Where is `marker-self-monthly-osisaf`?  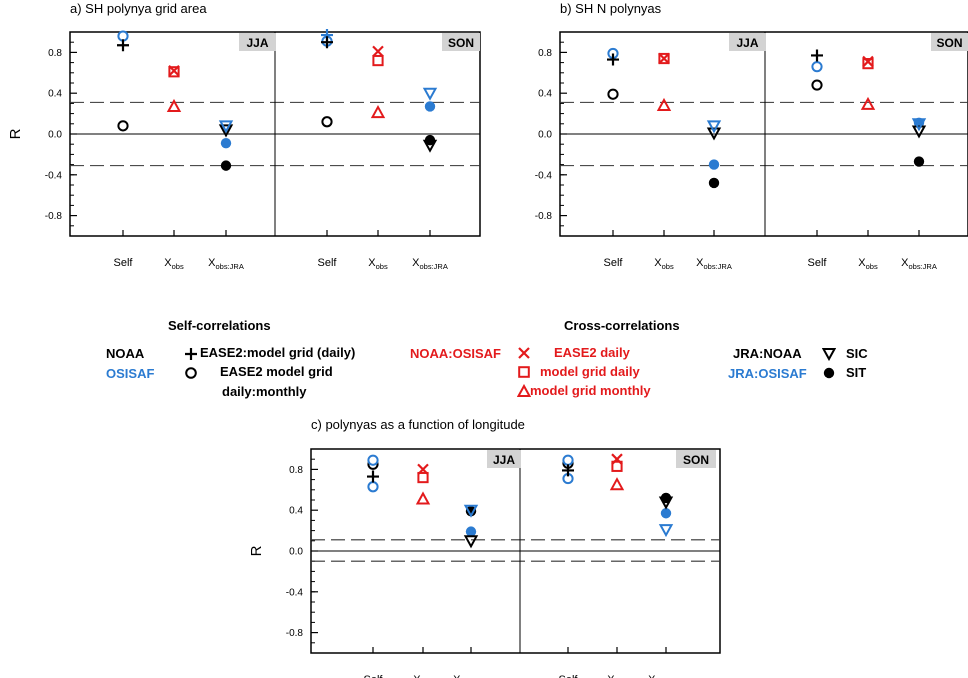 marker-self-monthly-osisaf is located at coordinates (373, 460).